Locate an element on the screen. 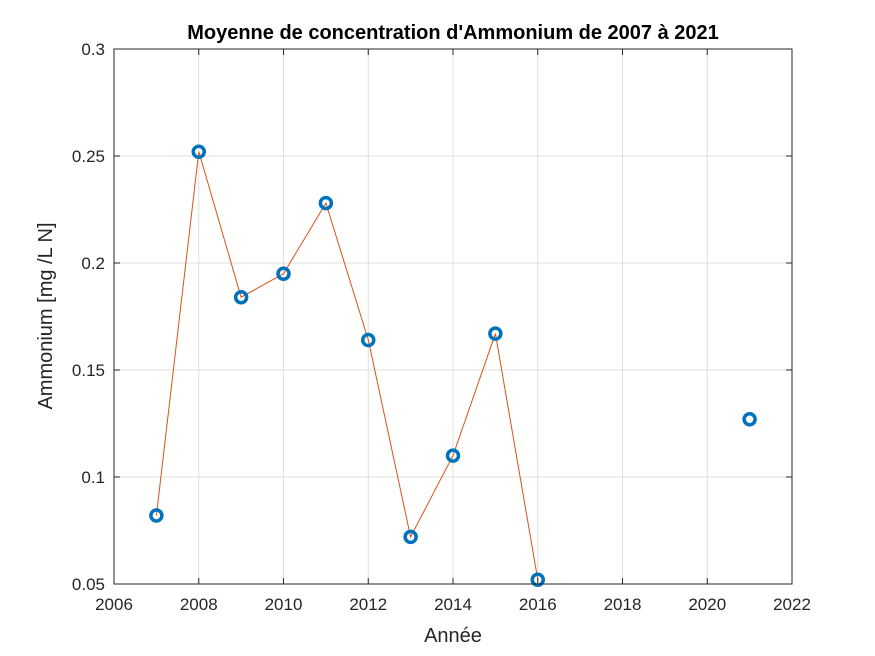 Image resolution: width=875 pixels, height=656 pixels. data-point-2013 is located at coordinates (410, 537).